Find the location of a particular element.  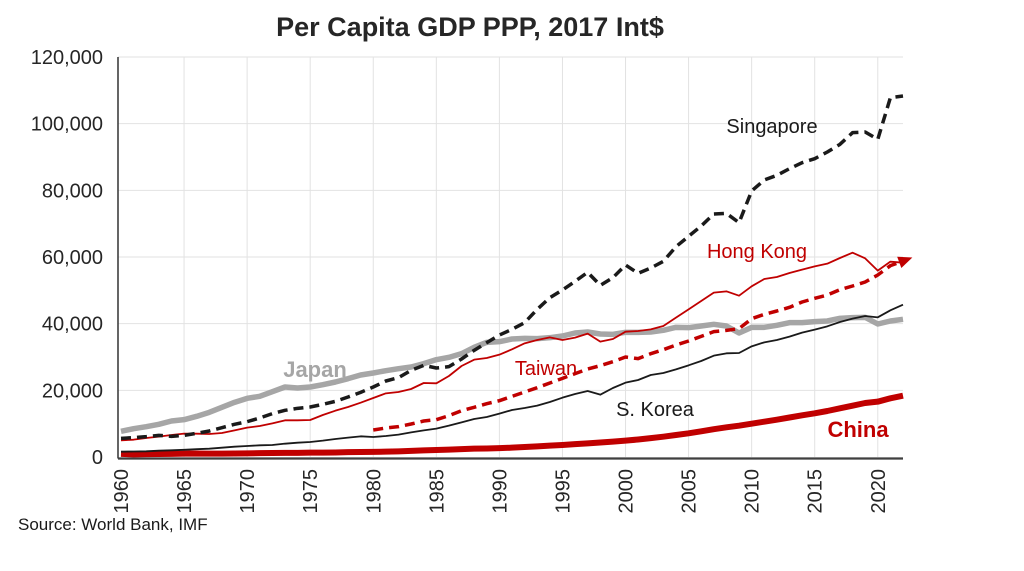

series-label-s-korea: S. Korea is located at coordinates (655, 410).